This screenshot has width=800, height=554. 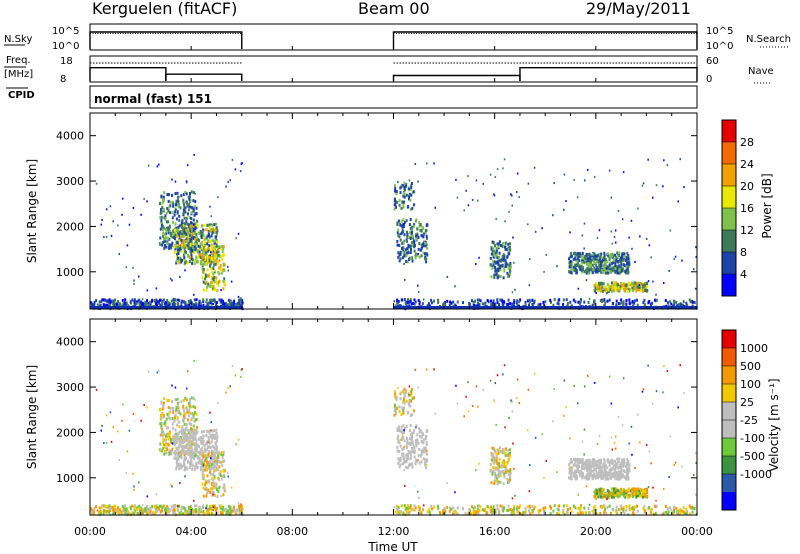 I want to click on colorbar-tick-label: 12, so click(x=747, y=230).